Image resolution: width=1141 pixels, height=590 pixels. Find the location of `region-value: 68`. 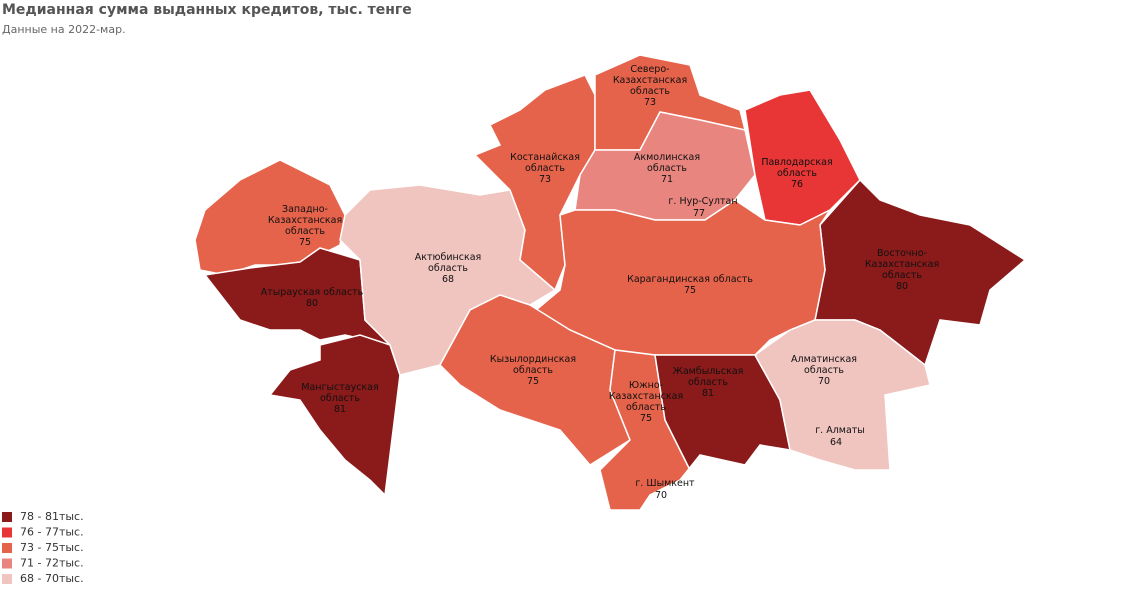

region-value: 68 is located at coordinates (448, 279).